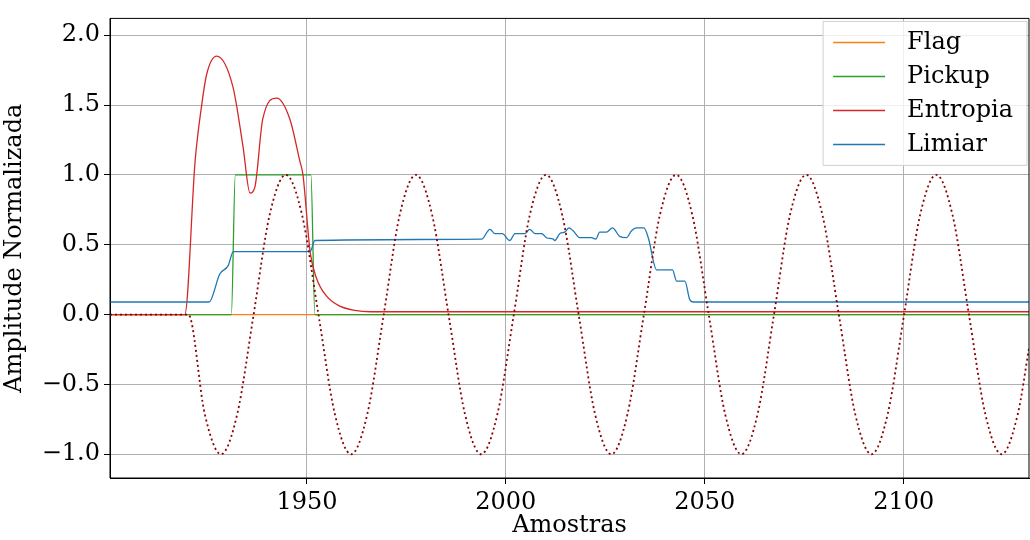 The image size is (1030, 540). What do you see at coordinates (80, 312) in the screenshot?
I see `y-tick-label: 0.0` at bounding box center [80, 312].